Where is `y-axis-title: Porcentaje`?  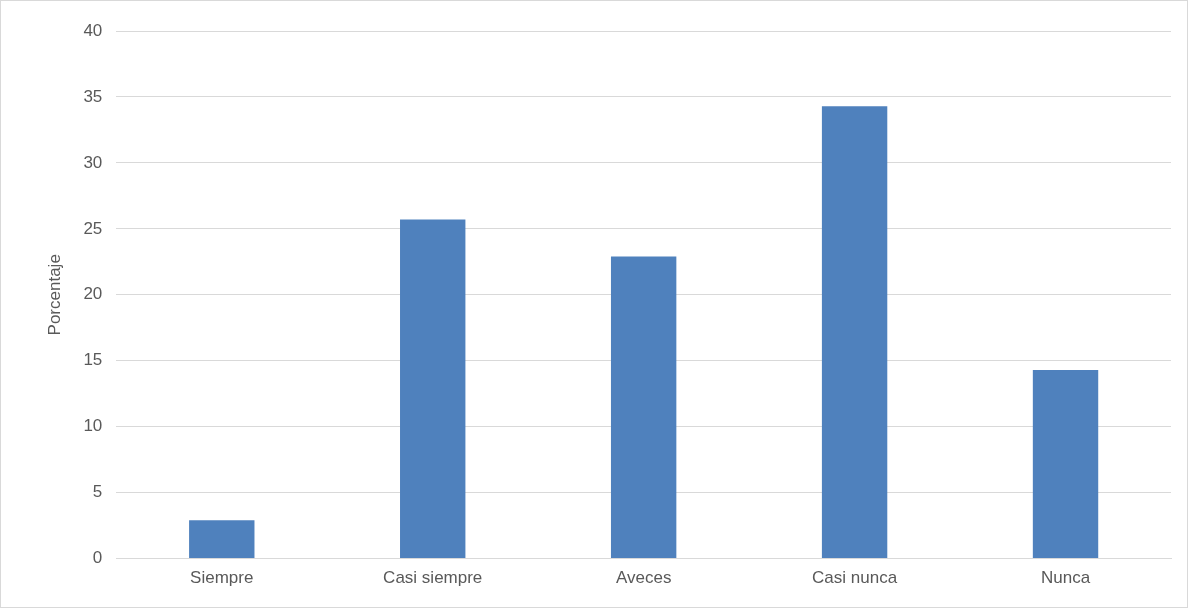
y-axis-title: Porcentaje is located at coordinates (54, 295).